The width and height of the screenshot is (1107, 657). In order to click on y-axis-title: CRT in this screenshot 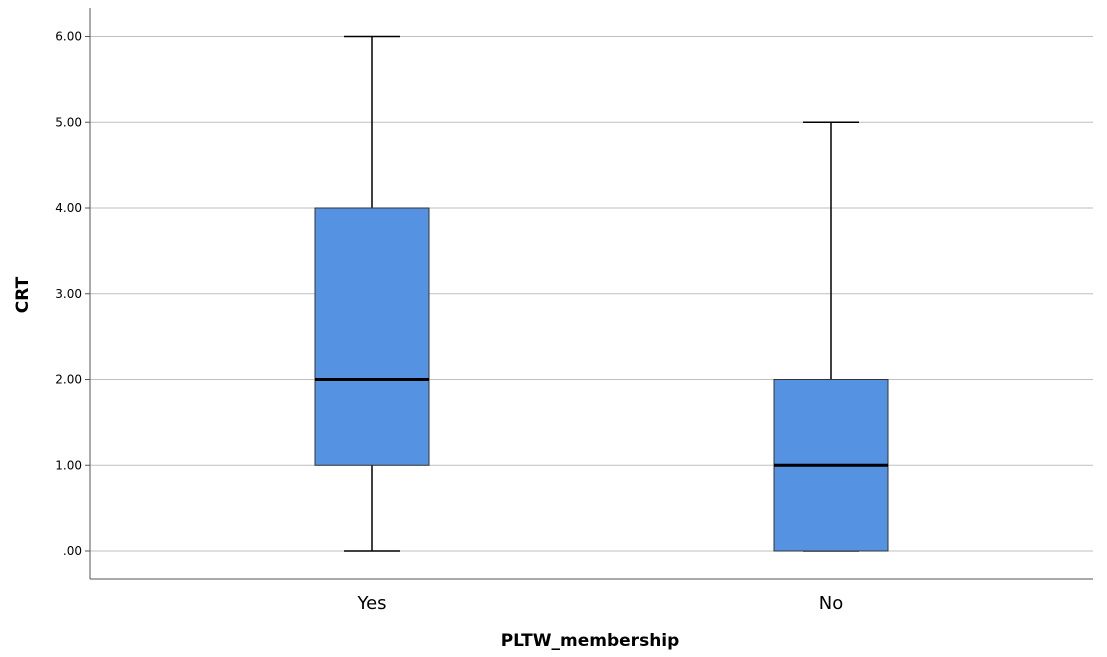, I will do `click(23, 294)`.